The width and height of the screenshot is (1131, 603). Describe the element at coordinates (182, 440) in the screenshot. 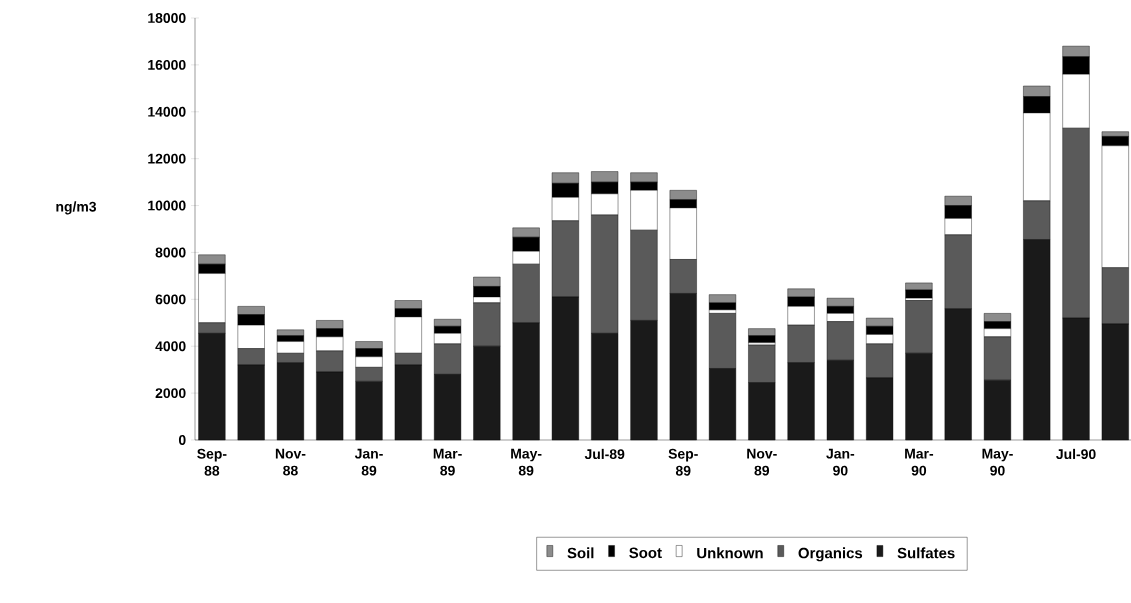

I see `y-tick-label: 0` at that location.